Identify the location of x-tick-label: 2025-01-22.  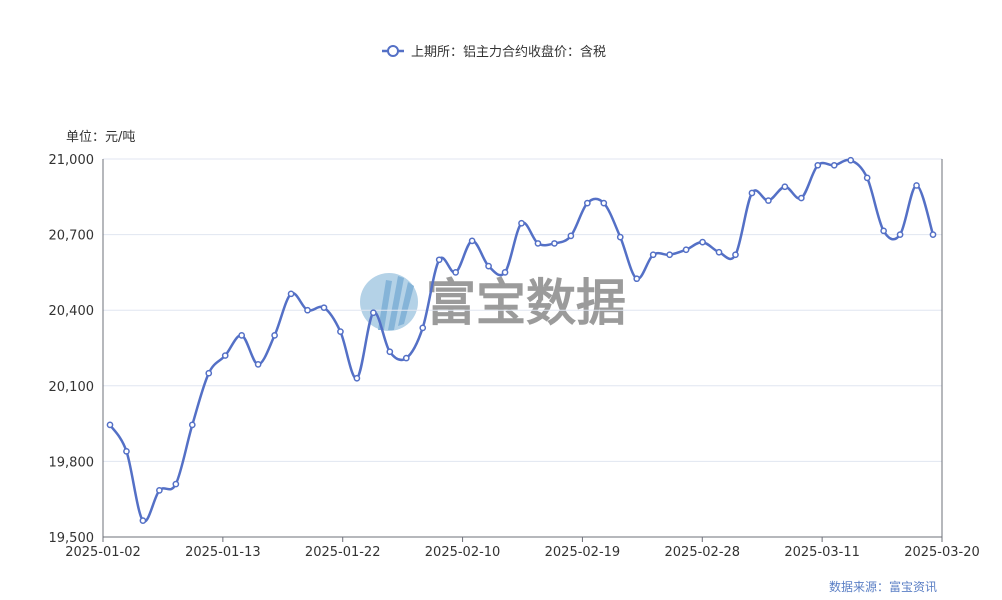
(343, 552).